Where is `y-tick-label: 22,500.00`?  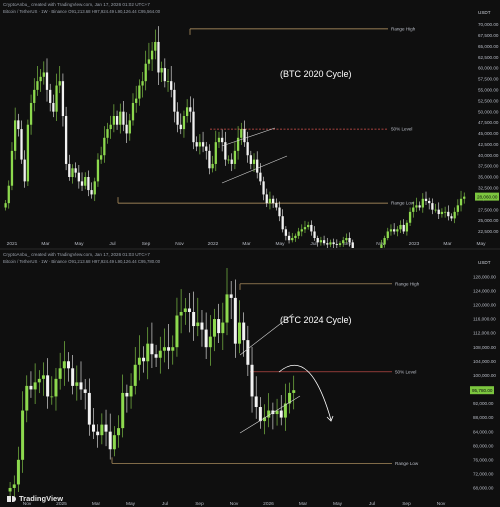
y-tick-label: 22,500.00 is located at coordinates (488, 231).